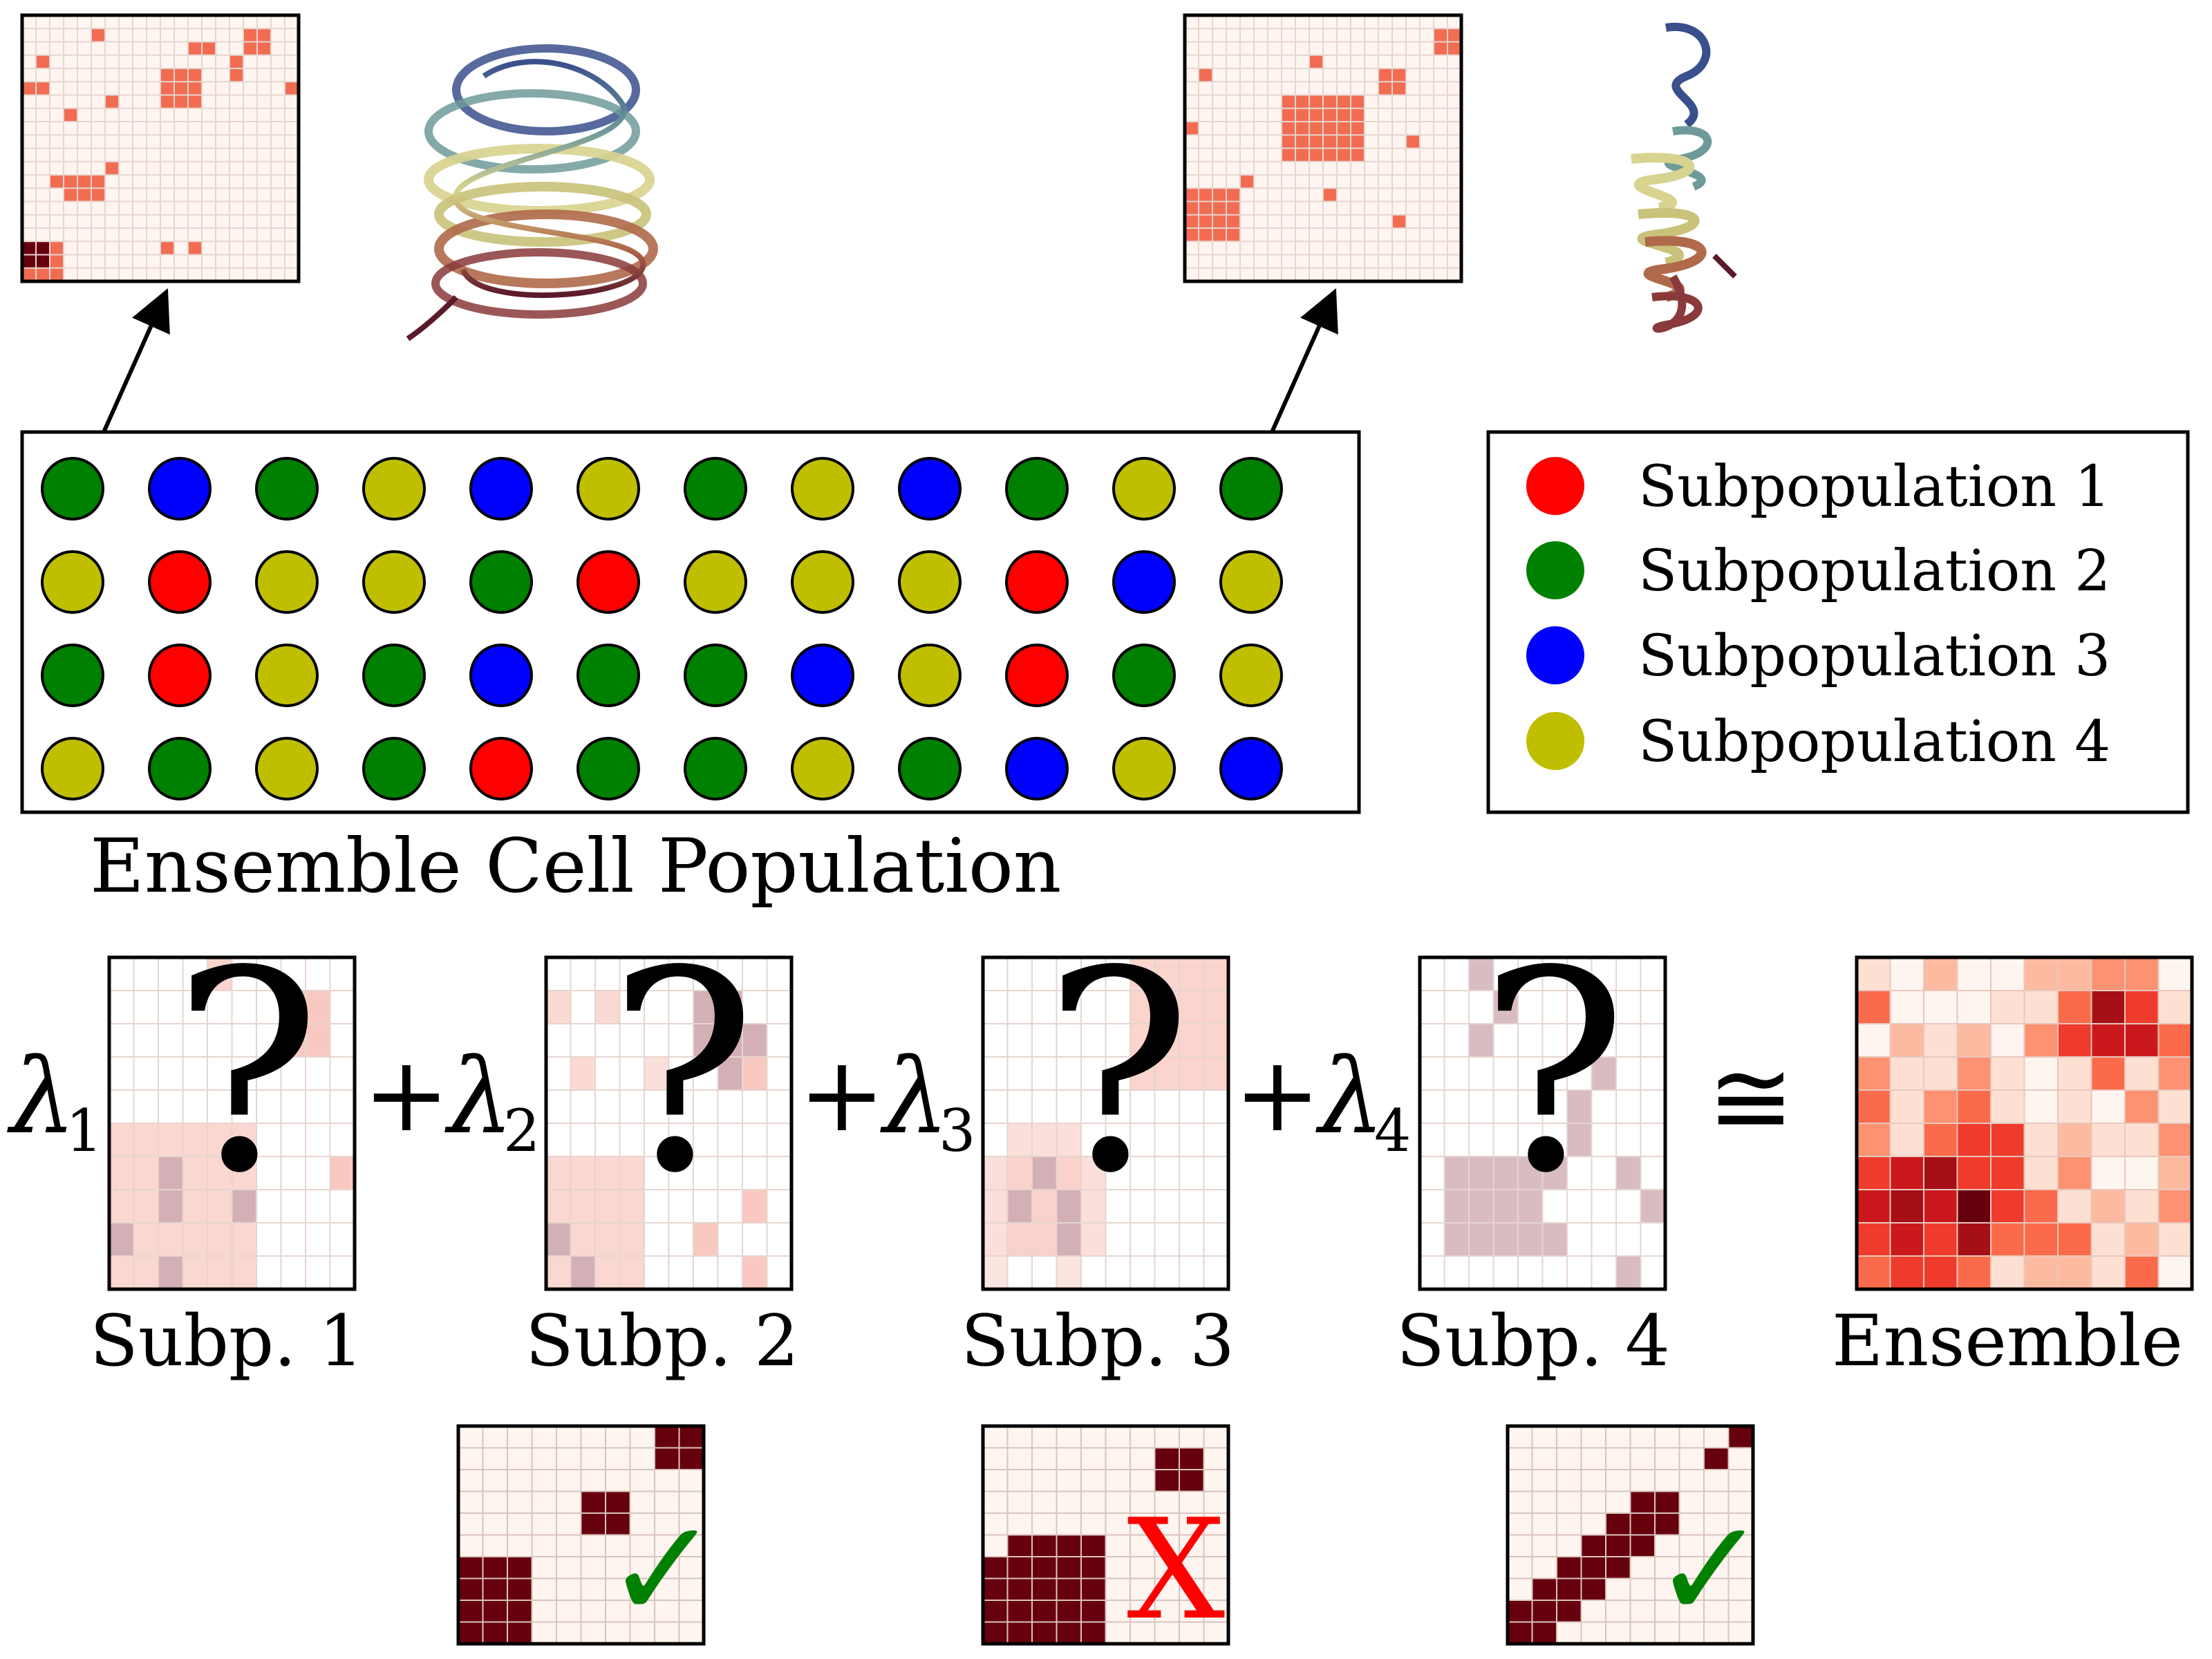 The width and height of the screenshot is (2212, 1659). What do you see at coordinates (1684, 177) in the screenshot?
I see `protein-structure-icon` at bounding box center [1684, 177].